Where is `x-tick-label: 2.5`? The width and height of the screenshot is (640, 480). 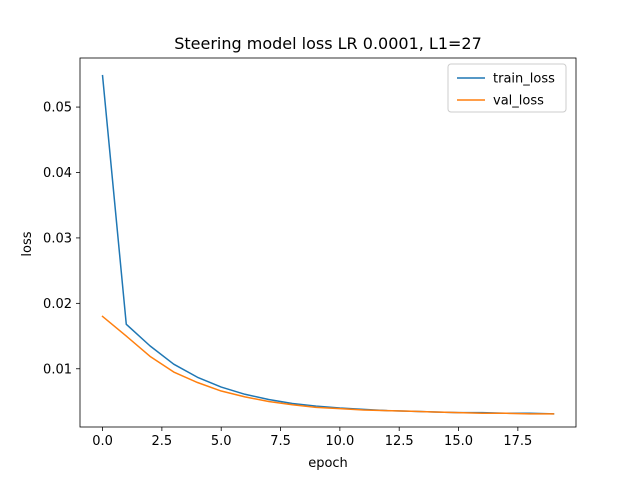 x-tick-label: 2.5 is located at coordinates (162, 441).